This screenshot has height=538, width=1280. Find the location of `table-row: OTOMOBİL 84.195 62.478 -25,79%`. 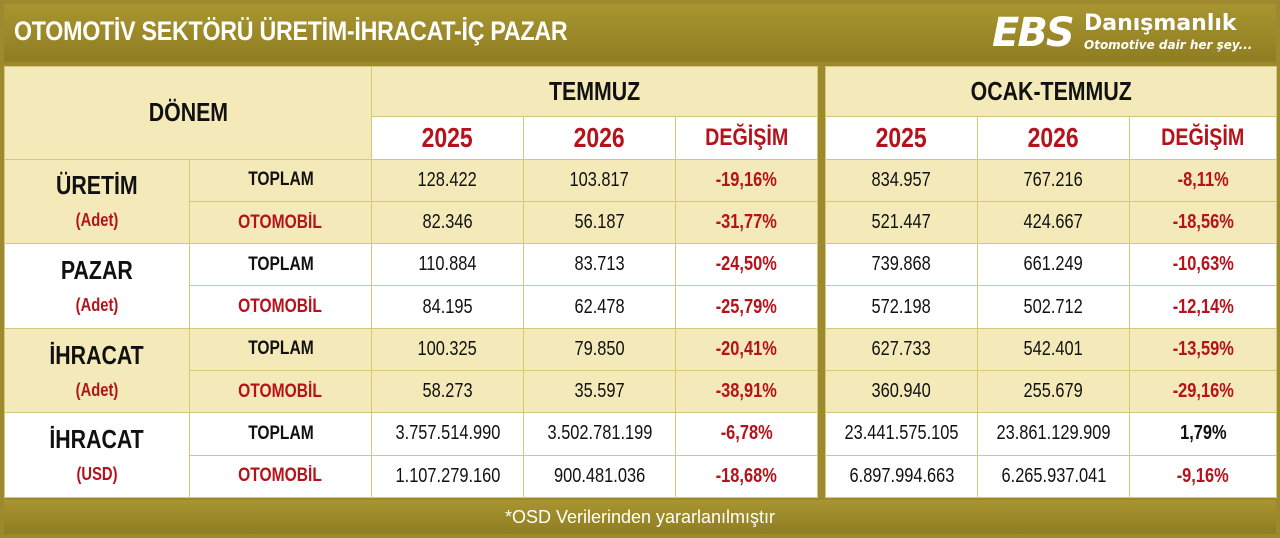

table-row: OTOMOBİL 84.195 62.478 -25,79% is located at coordinates (412, 307).